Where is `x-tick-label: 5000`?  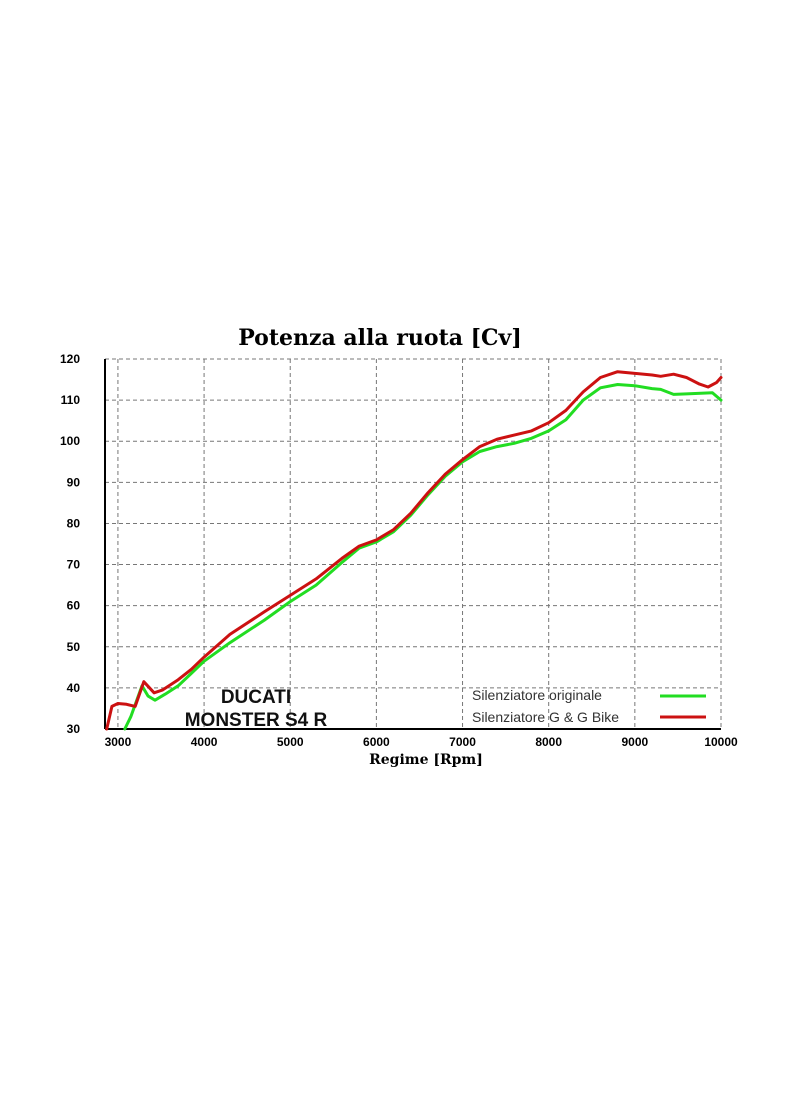 x-tick-label: 5000 is located at coordinates (290, 742).